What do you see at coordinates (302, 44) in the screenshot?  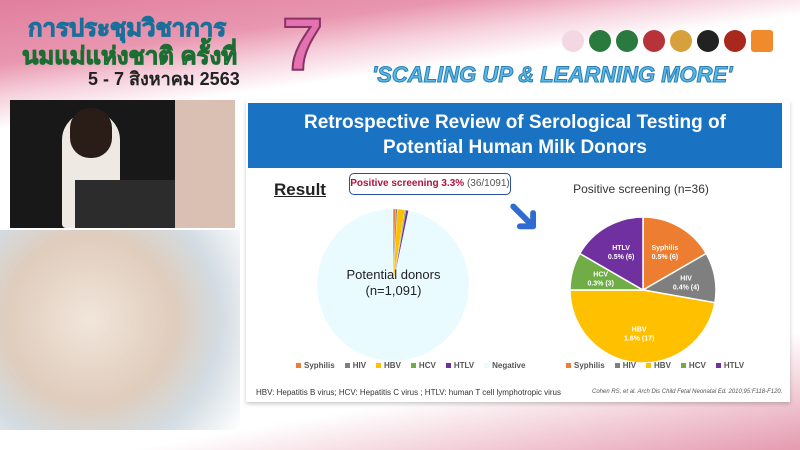 I see `conference-number: 7` at bounding box center [302, 44].